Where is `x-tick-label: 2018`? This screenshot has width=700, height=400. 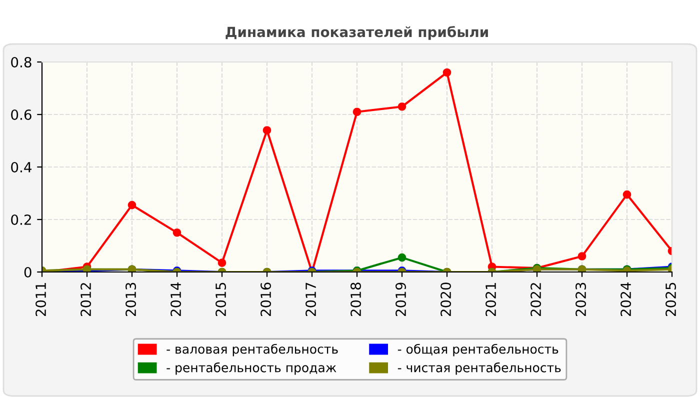
x-tick-label: 2018 is located at coordinates (356, 299).